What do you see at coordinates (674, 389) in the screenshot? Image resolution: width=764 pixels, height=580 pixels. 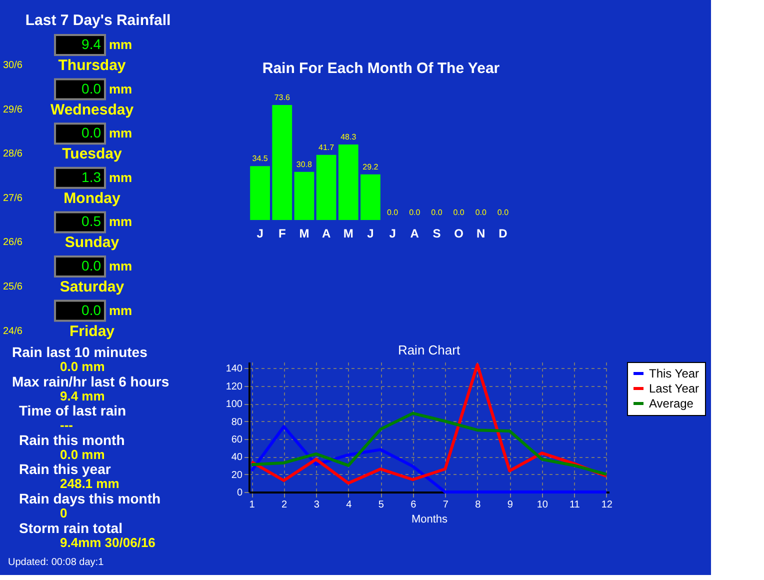 I see `legend-label: Last Year` at bounding box center [674, 389].